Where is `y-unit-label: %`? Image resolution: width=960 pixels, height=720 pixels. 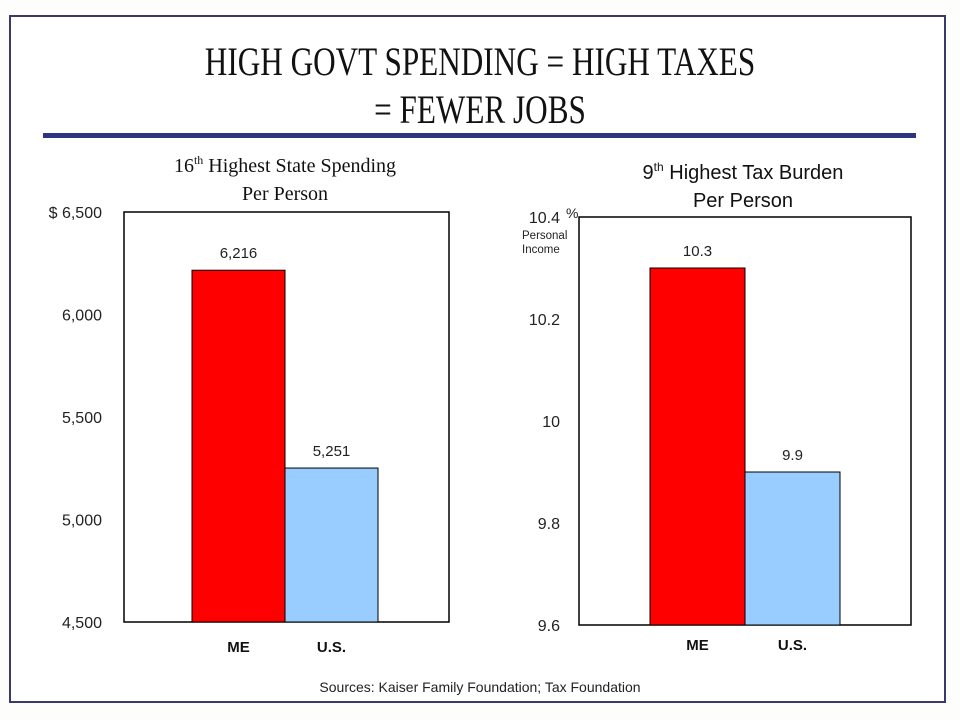 y-unit-label: % is located at coordinates (572, 213).